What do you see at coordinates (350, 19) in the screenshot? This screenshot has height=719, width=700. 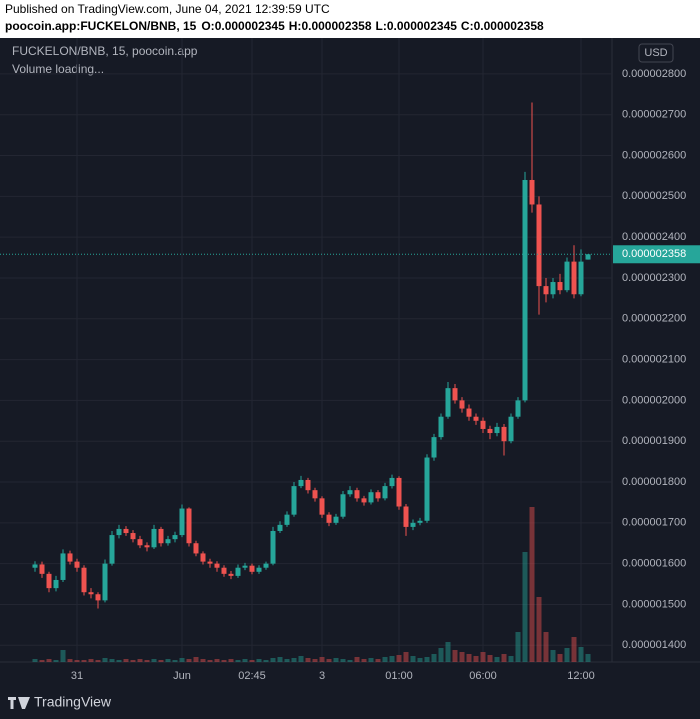 I see `header-bg` at bounding box center [350, 19].